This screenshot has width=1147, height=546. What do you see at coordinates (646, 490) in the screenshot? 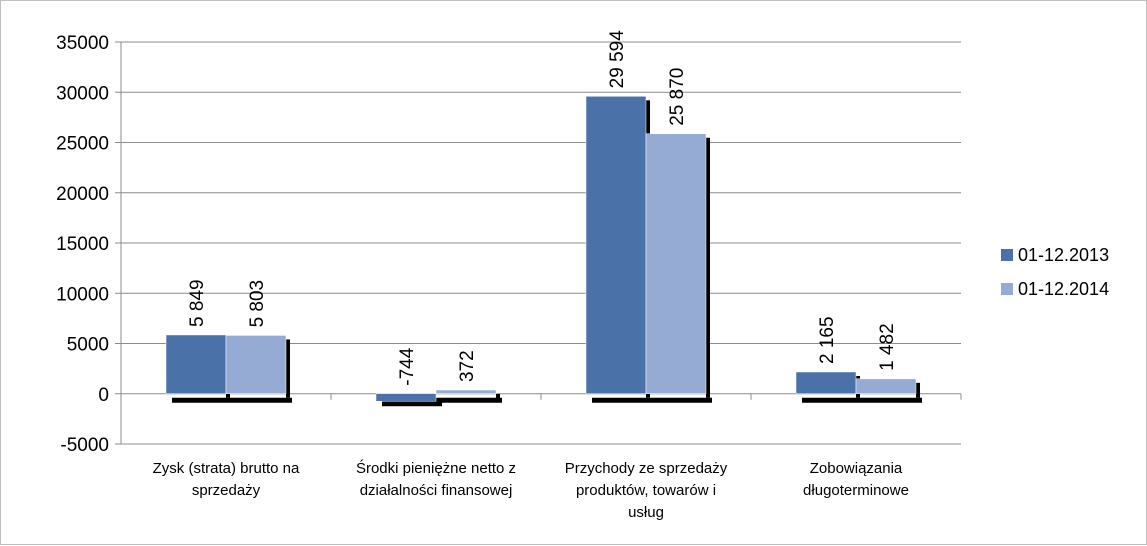
I see `category-label: produktów, towarów i` at bounding box center [646, 490].